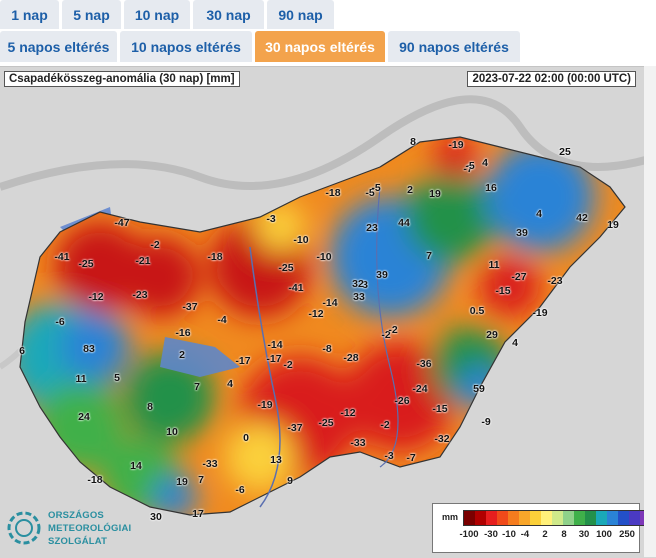 This screenshot has width=656, height=558. Describe the element at coordinates (545, 534) in the screenshot. I see `legend-tick: 2` at that location.